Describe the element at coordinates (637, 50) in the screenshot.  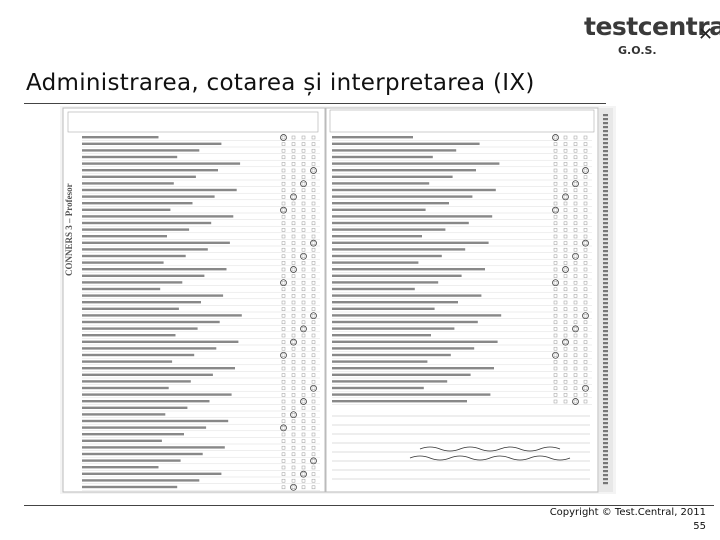
I see `logo-sub: G.O.S.` at that location.